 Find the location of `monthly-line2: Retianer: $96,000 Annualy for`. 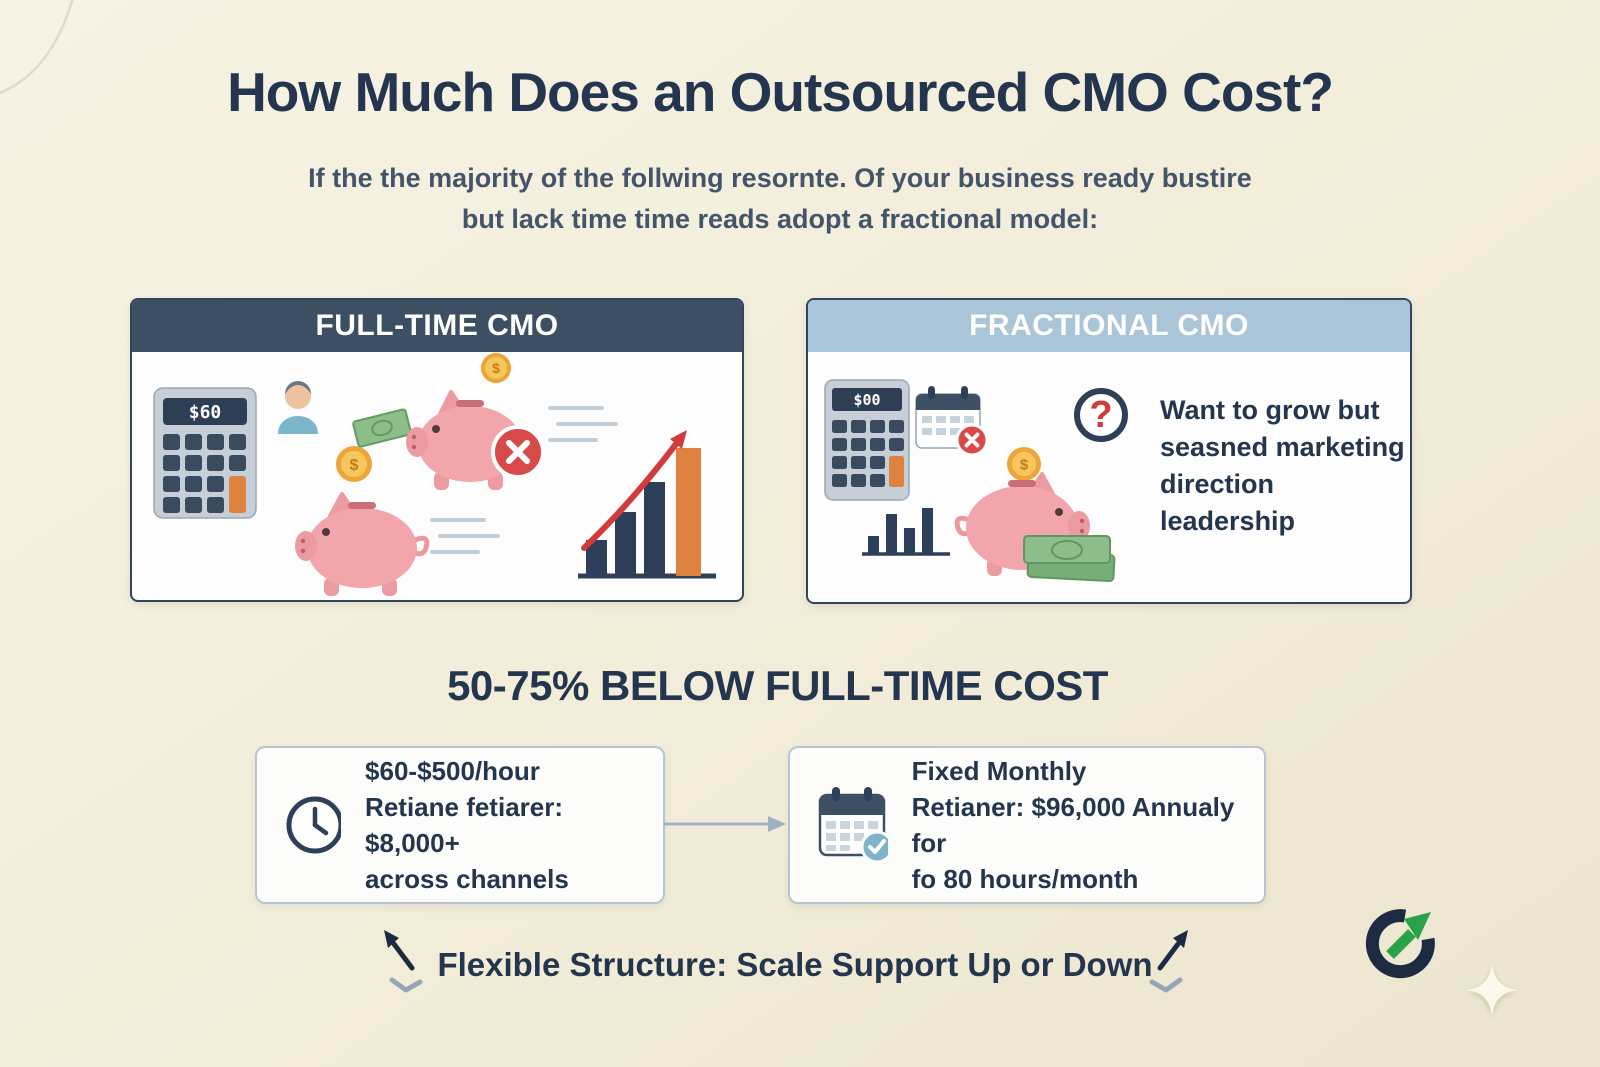

monthly-line2: Retianer: $96,000 Annualy for is located at coordinates (1073, 825).